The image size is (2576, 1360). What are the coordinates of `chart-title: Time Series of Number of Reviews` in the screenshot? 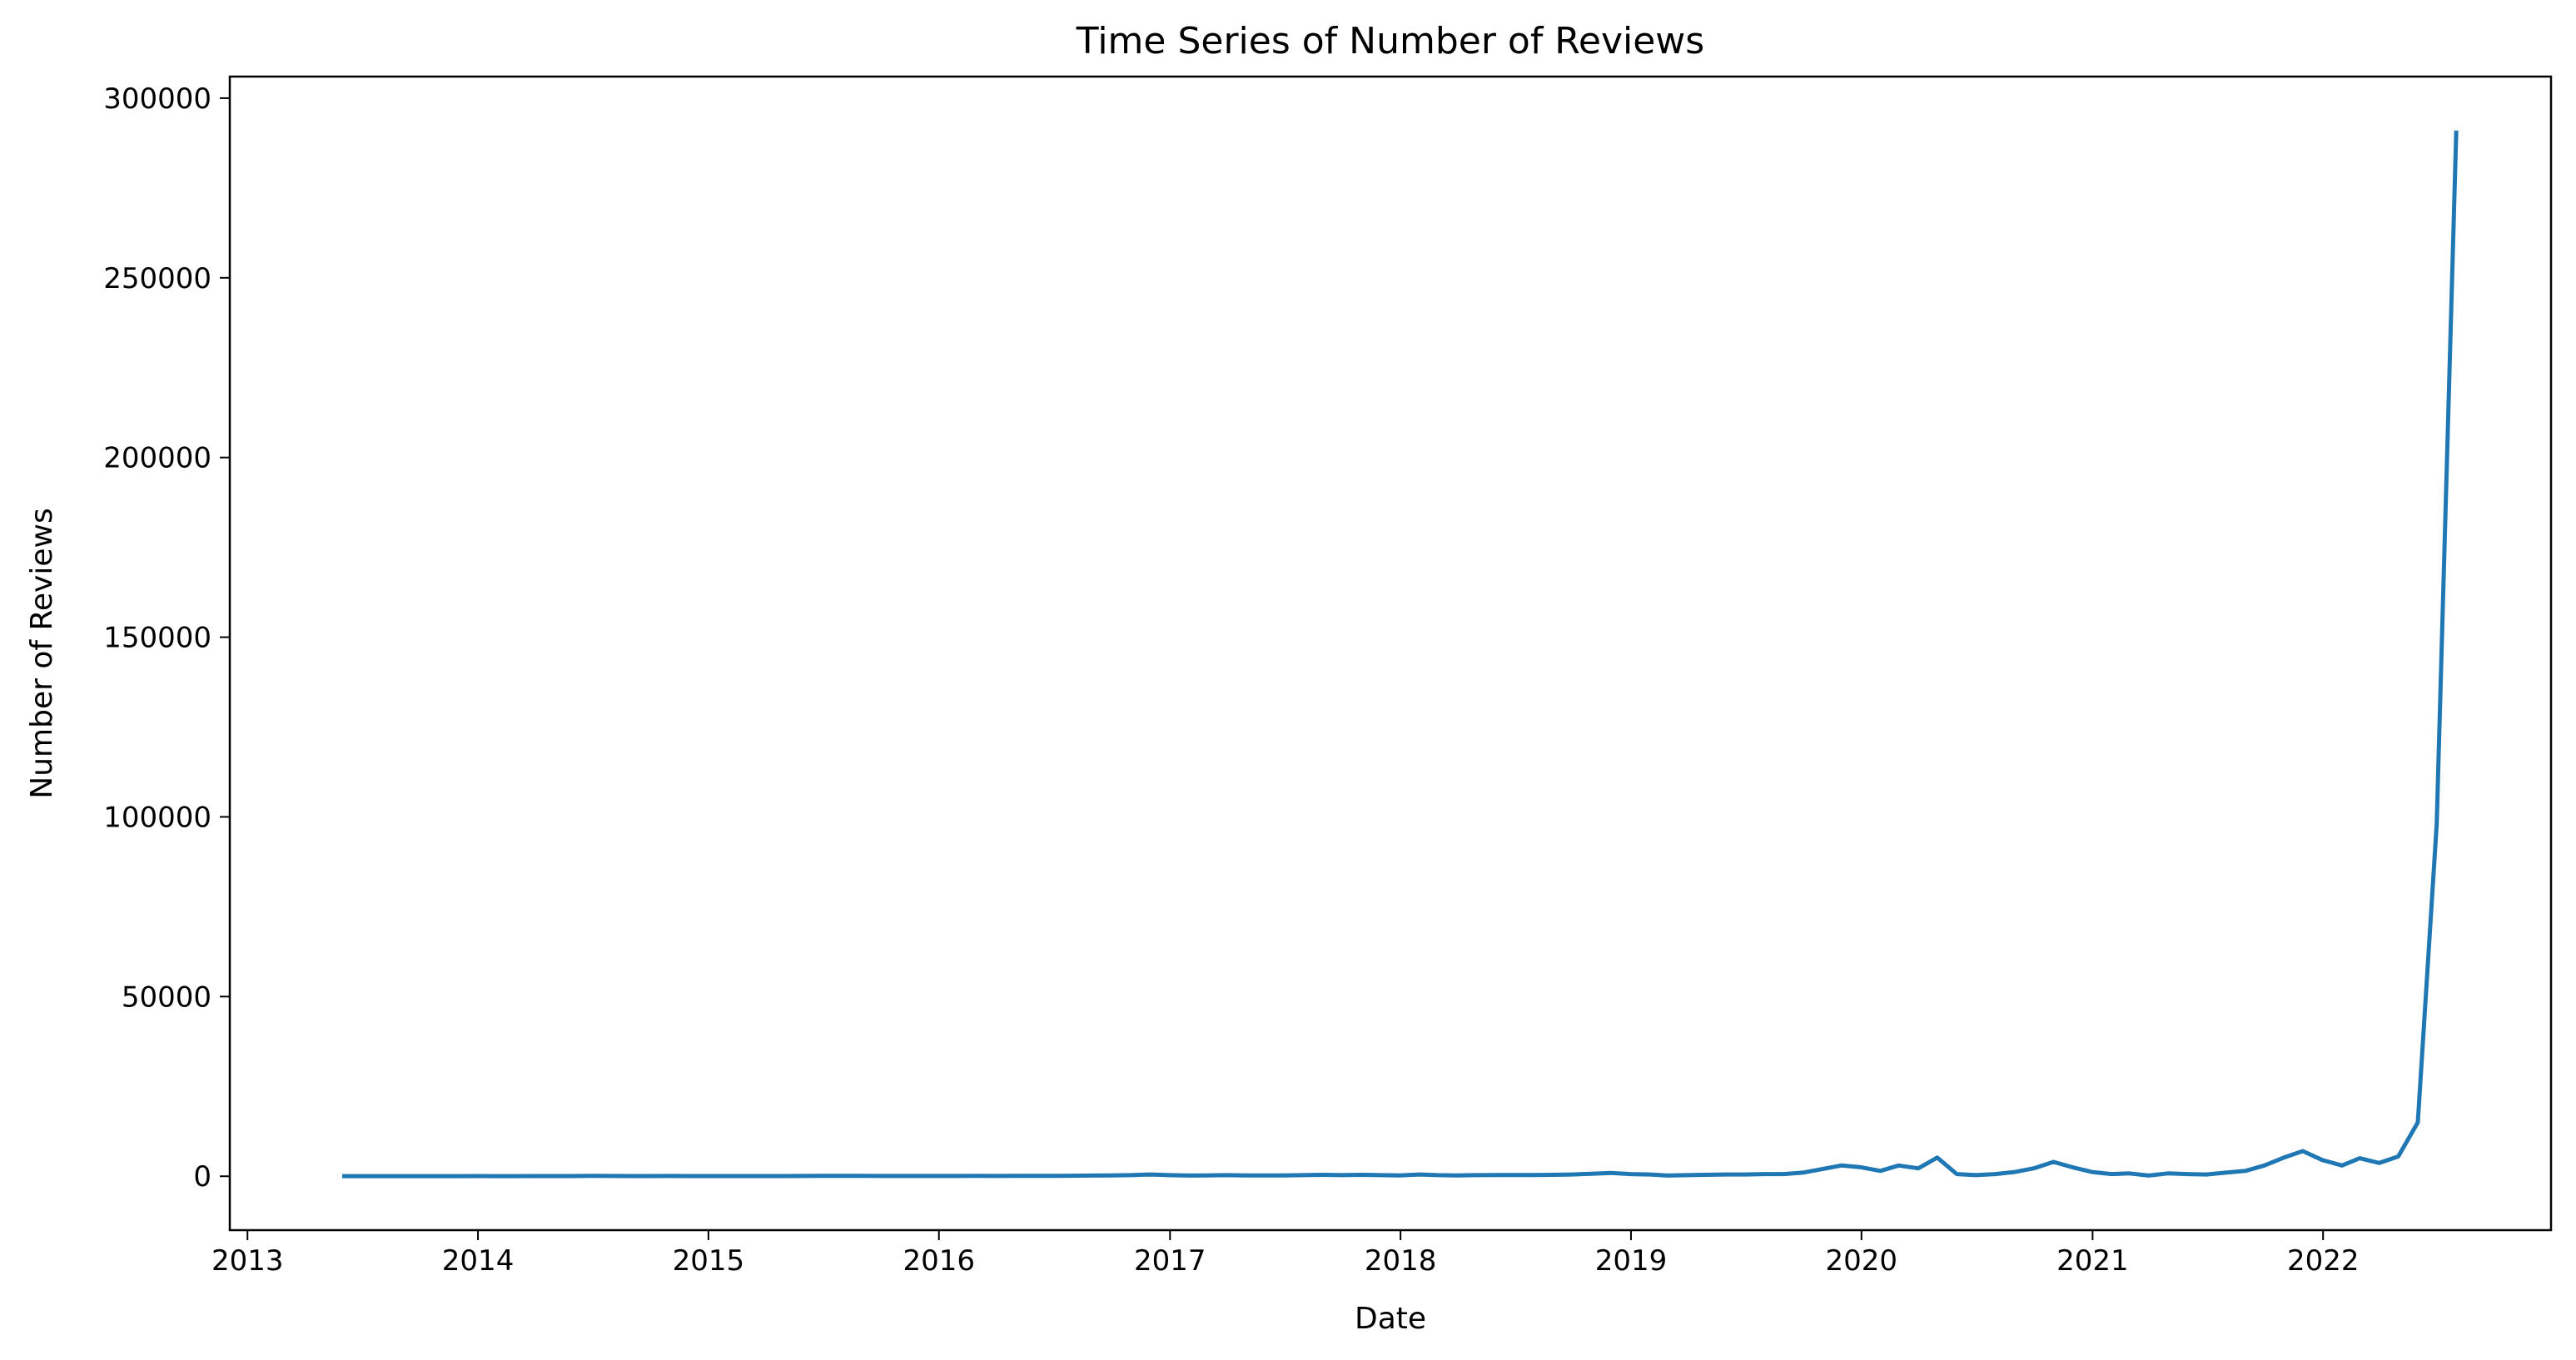 It's located at (1390, 41).